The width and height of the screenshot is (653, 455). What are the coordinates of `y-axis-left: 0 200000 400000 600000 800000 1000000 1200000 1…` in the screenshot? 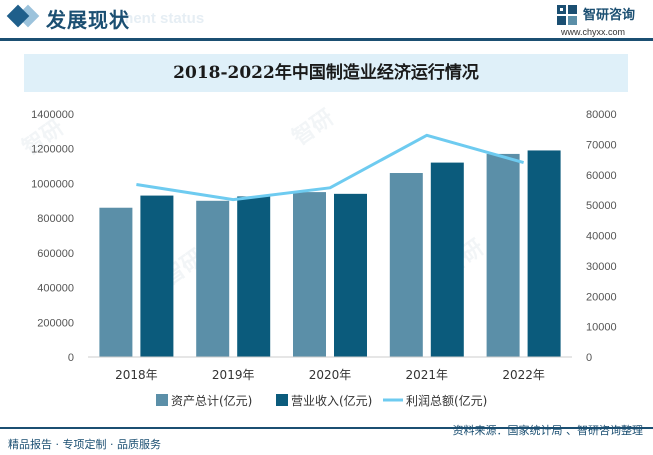 It's located at (52, 236).